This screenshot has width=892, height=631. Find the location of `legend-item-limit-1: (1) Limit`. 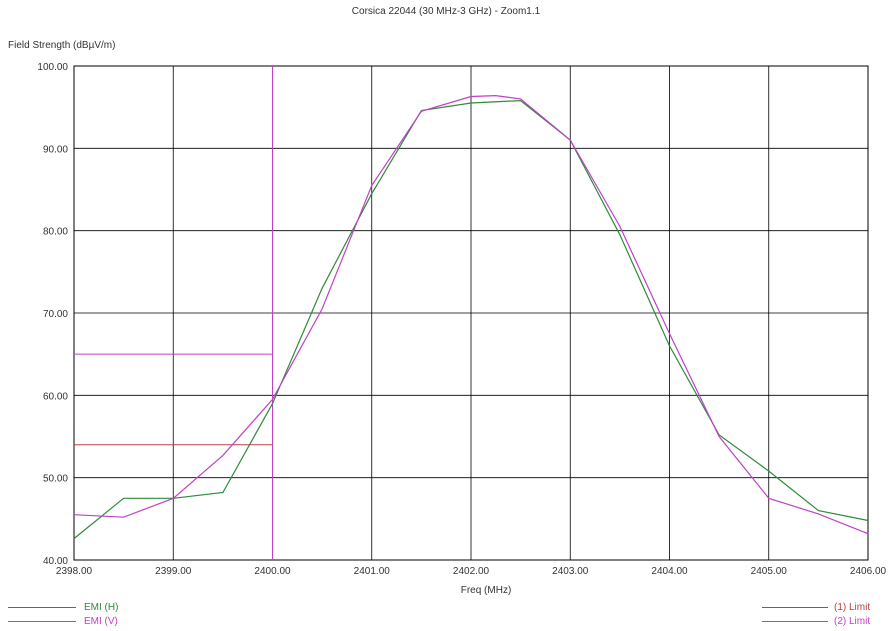

legend-item-limit-1: (1) Limit is located at coordinates (816, 607).